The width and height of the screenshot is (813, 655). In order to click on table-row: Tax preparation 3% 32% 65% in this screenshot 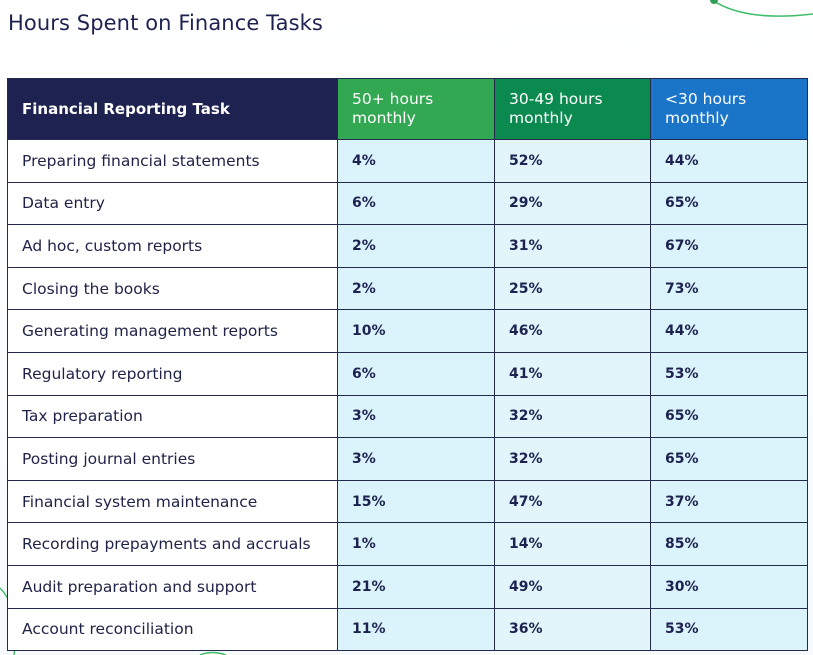, I will do `click(407, 416)`.